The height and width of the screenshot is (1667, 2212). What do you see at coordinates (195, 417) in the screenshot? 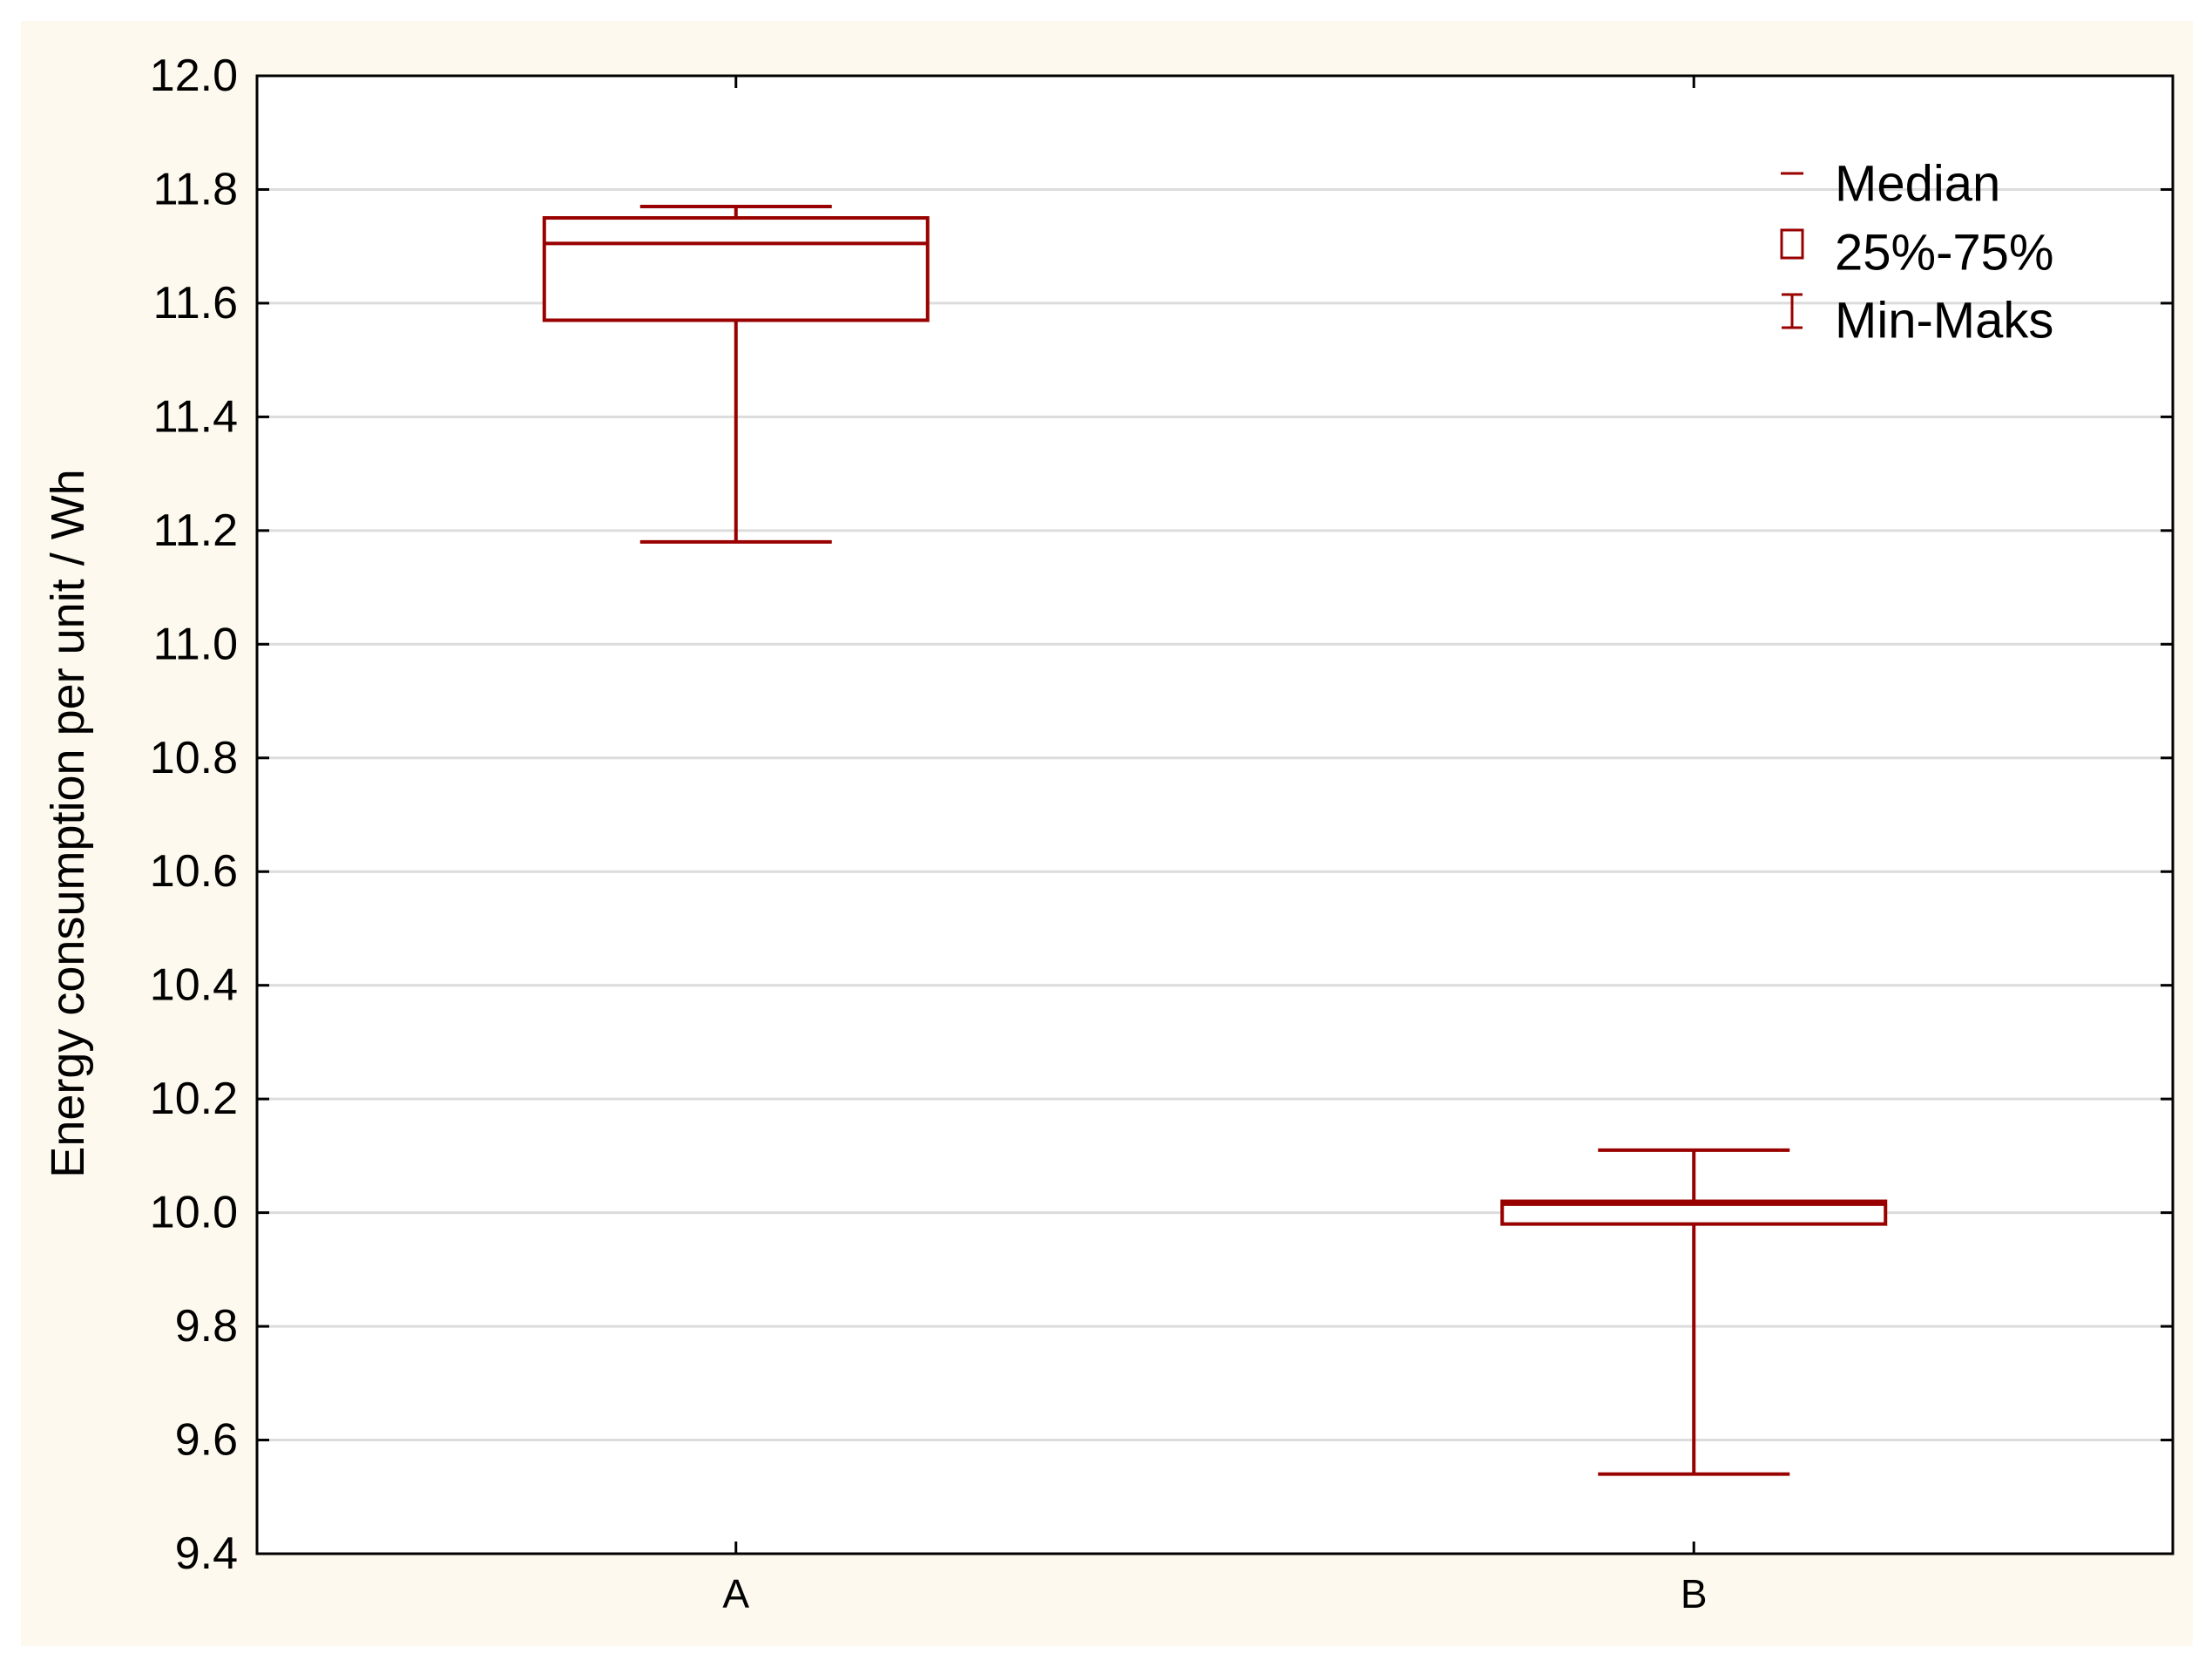
I see `y-tick-label: 11.4` at bounding box center [195, 417].